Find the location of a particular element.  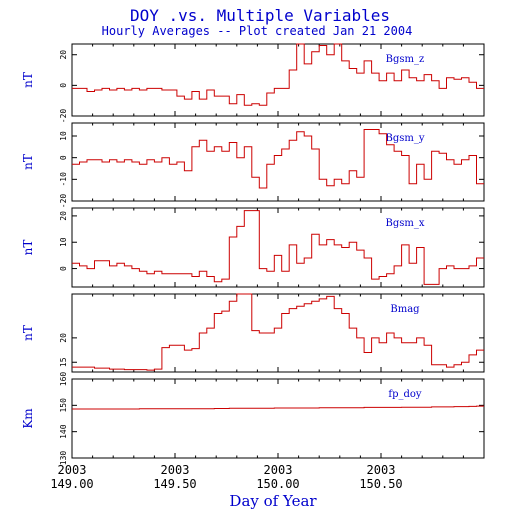

y-tick-label: 160 is located at coordinates (63, 379).